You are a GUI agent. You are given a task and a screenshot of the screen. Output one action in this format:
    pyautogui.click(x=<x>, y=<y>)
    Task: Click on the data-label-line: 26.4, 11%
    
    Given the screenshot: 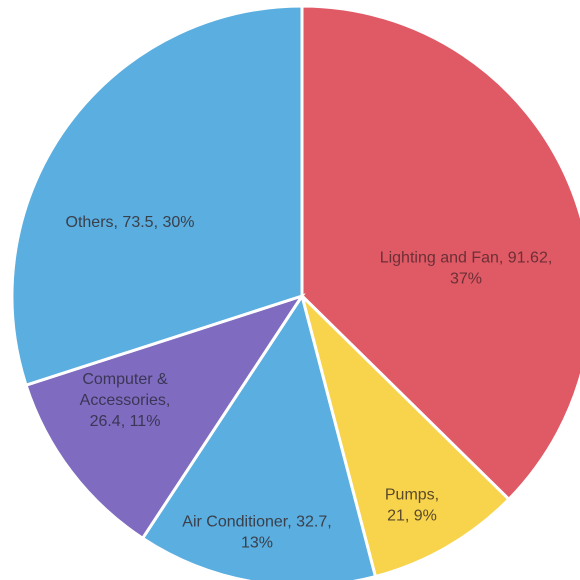 What is the action you would take?
    pyautogui.click(x=125, y=421)
    